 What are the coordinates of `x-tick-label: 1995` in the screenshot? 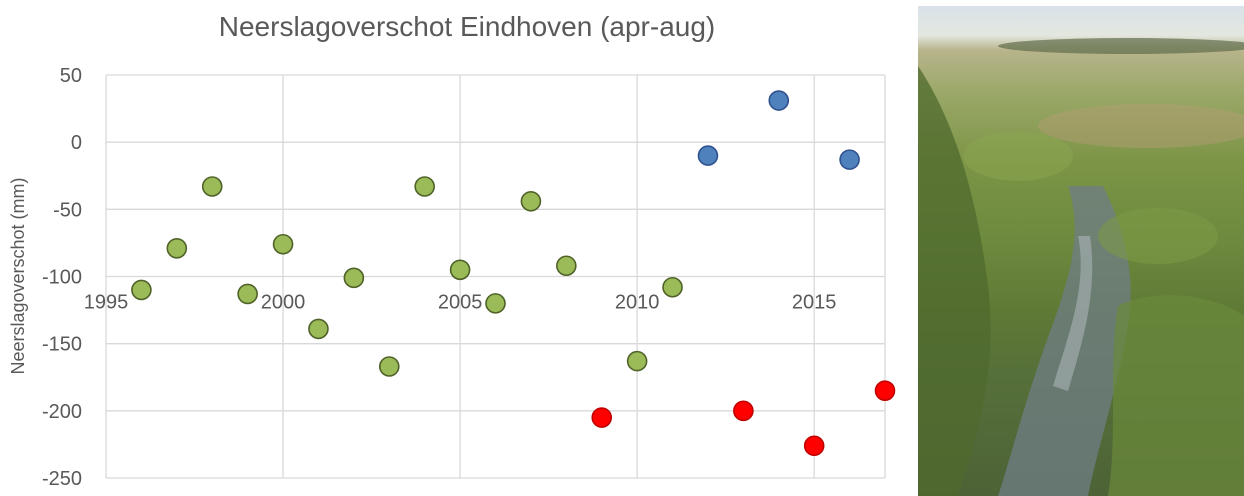 It's located at (106, 303).